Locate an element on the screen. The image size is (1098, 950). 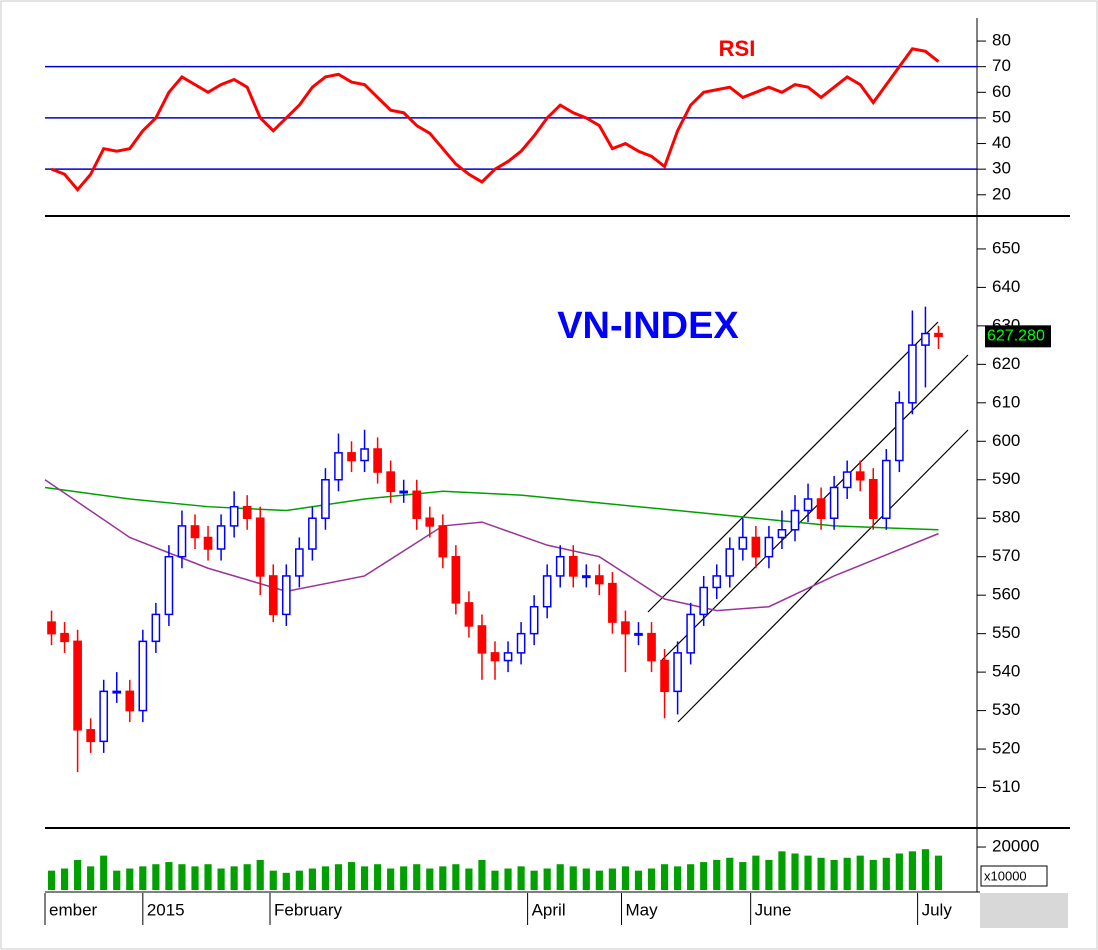
unit-box is located at coordinates (1014, 876).